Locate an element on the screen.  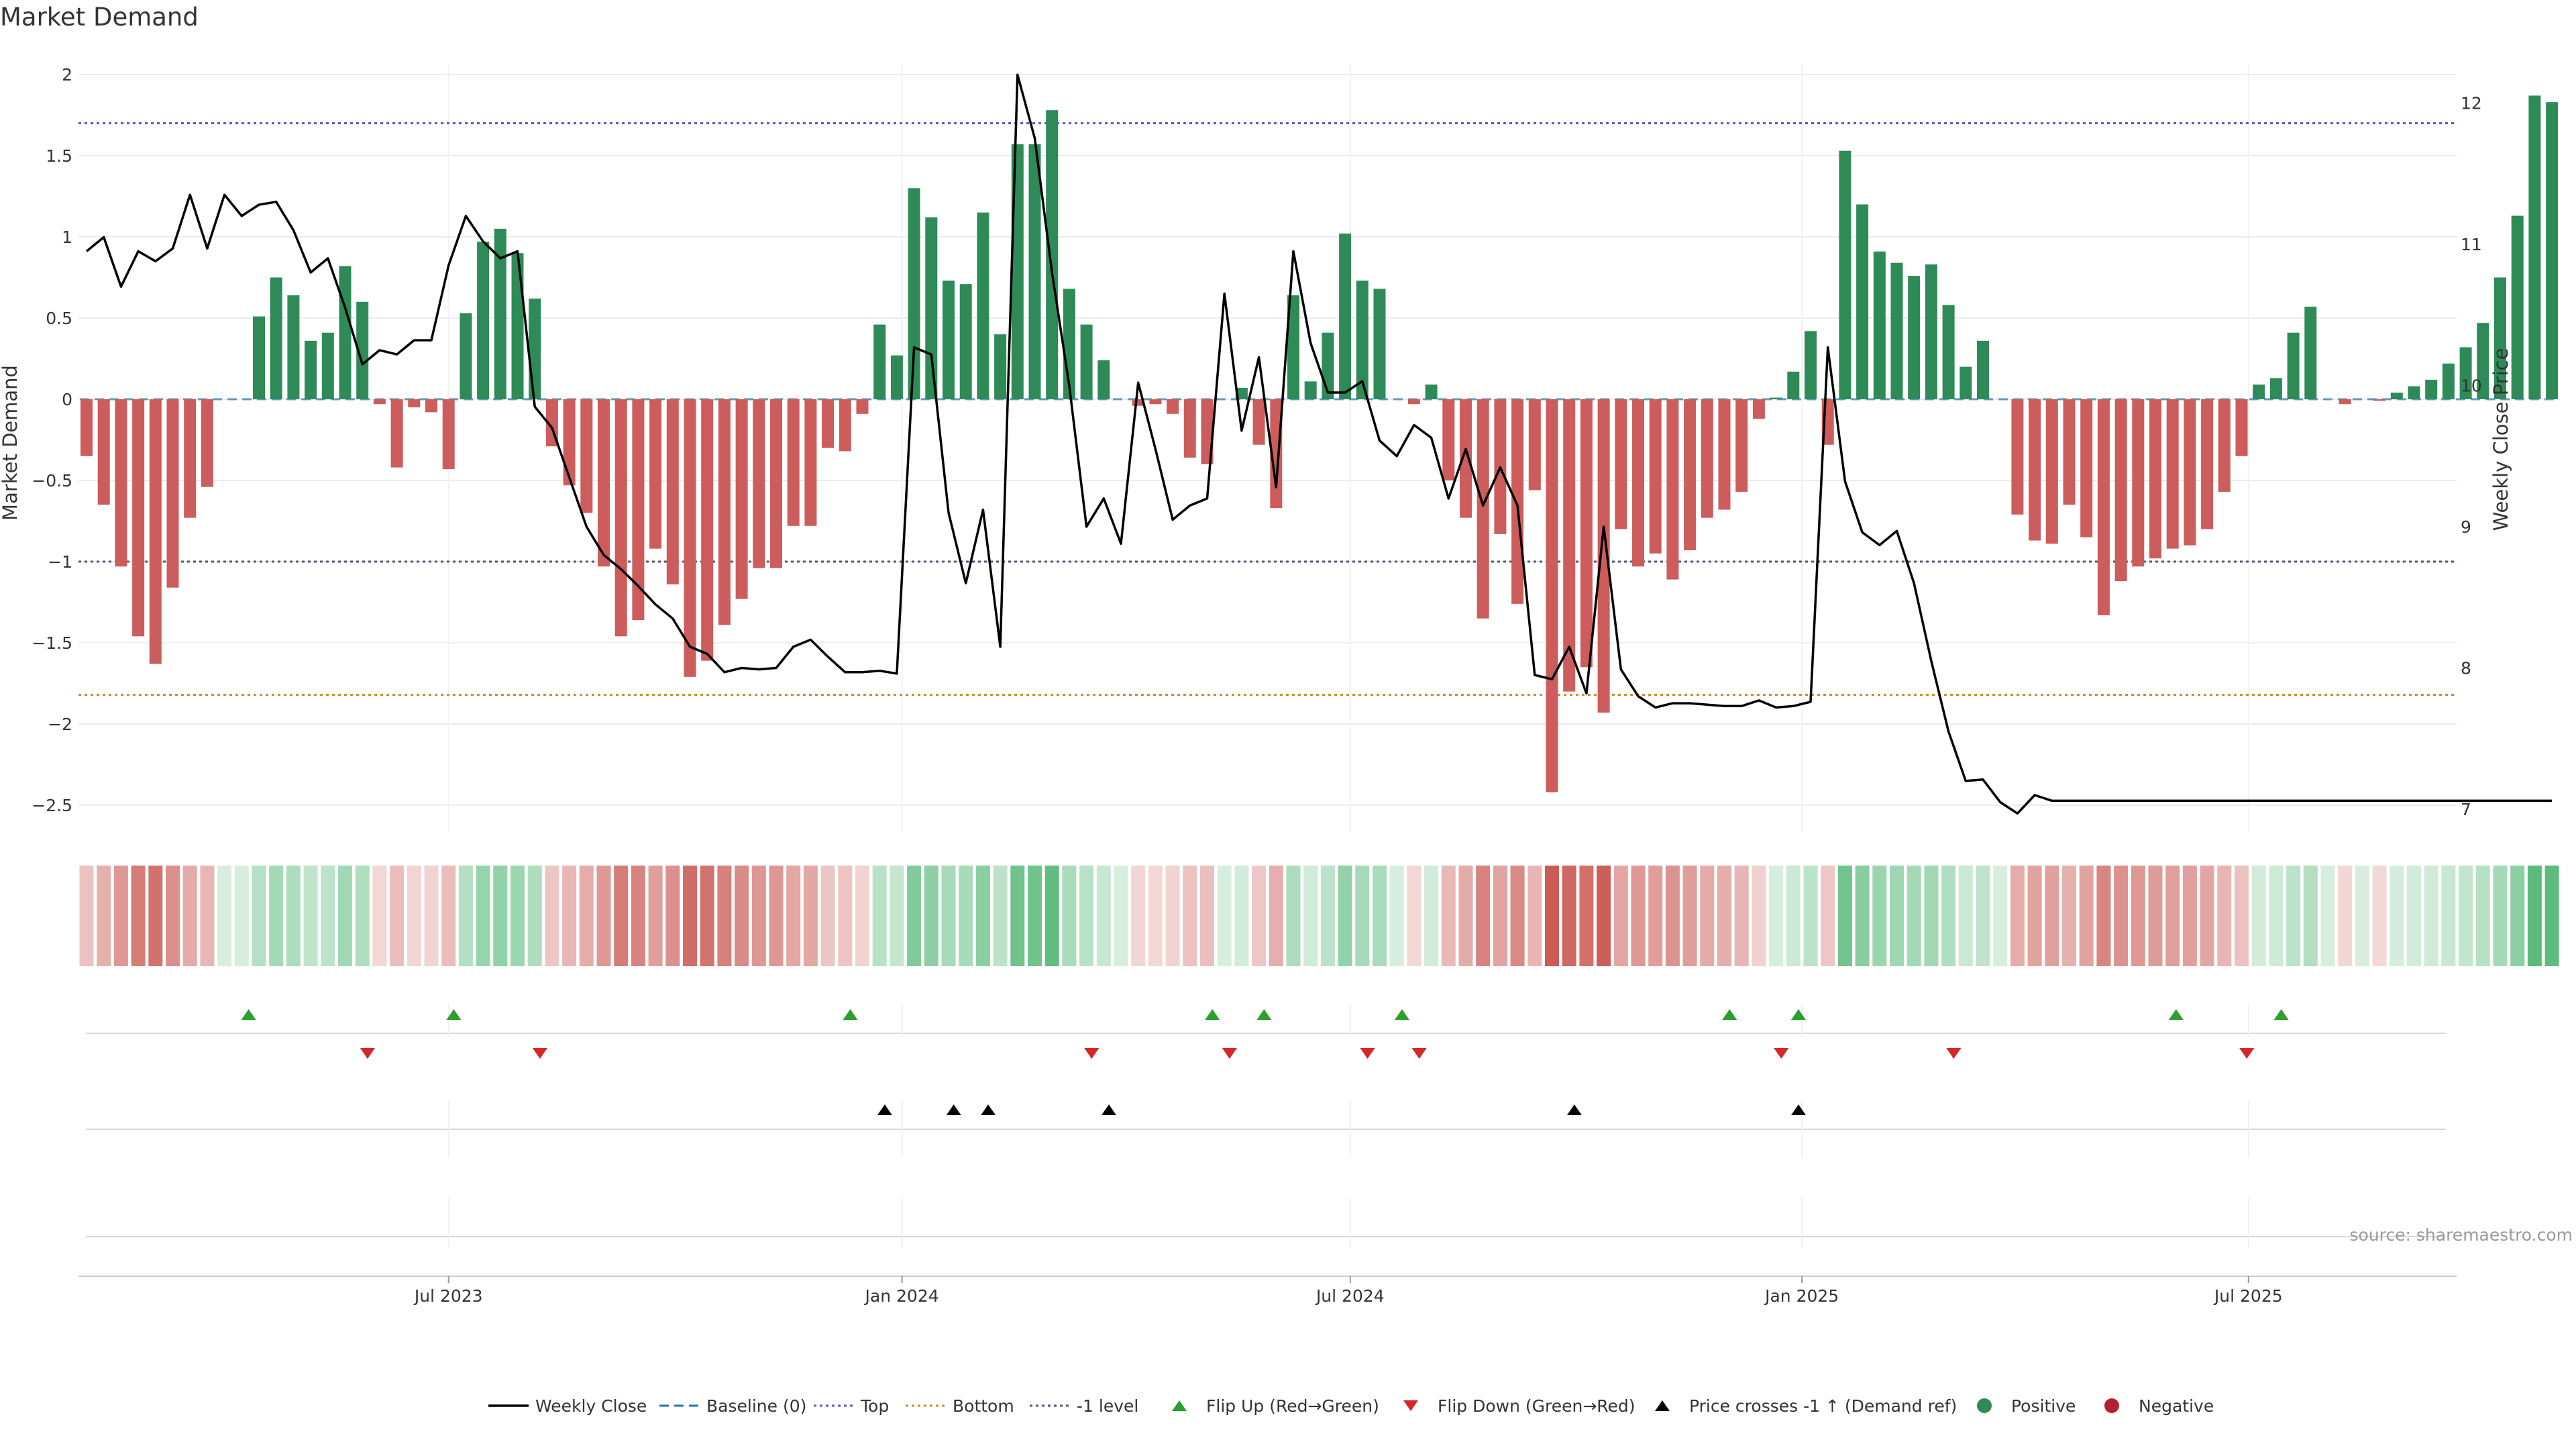
y2-tick-label: 10 is located at coordinates (2471, 386).